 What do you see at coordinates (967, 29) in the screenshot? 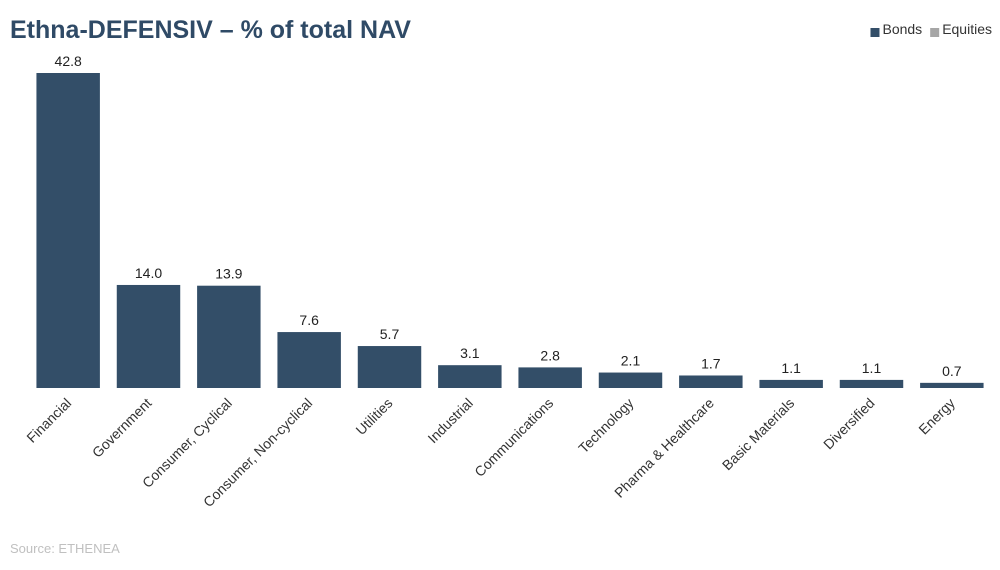
I see `legend-label: Equities` at bounding box center [967, 29].